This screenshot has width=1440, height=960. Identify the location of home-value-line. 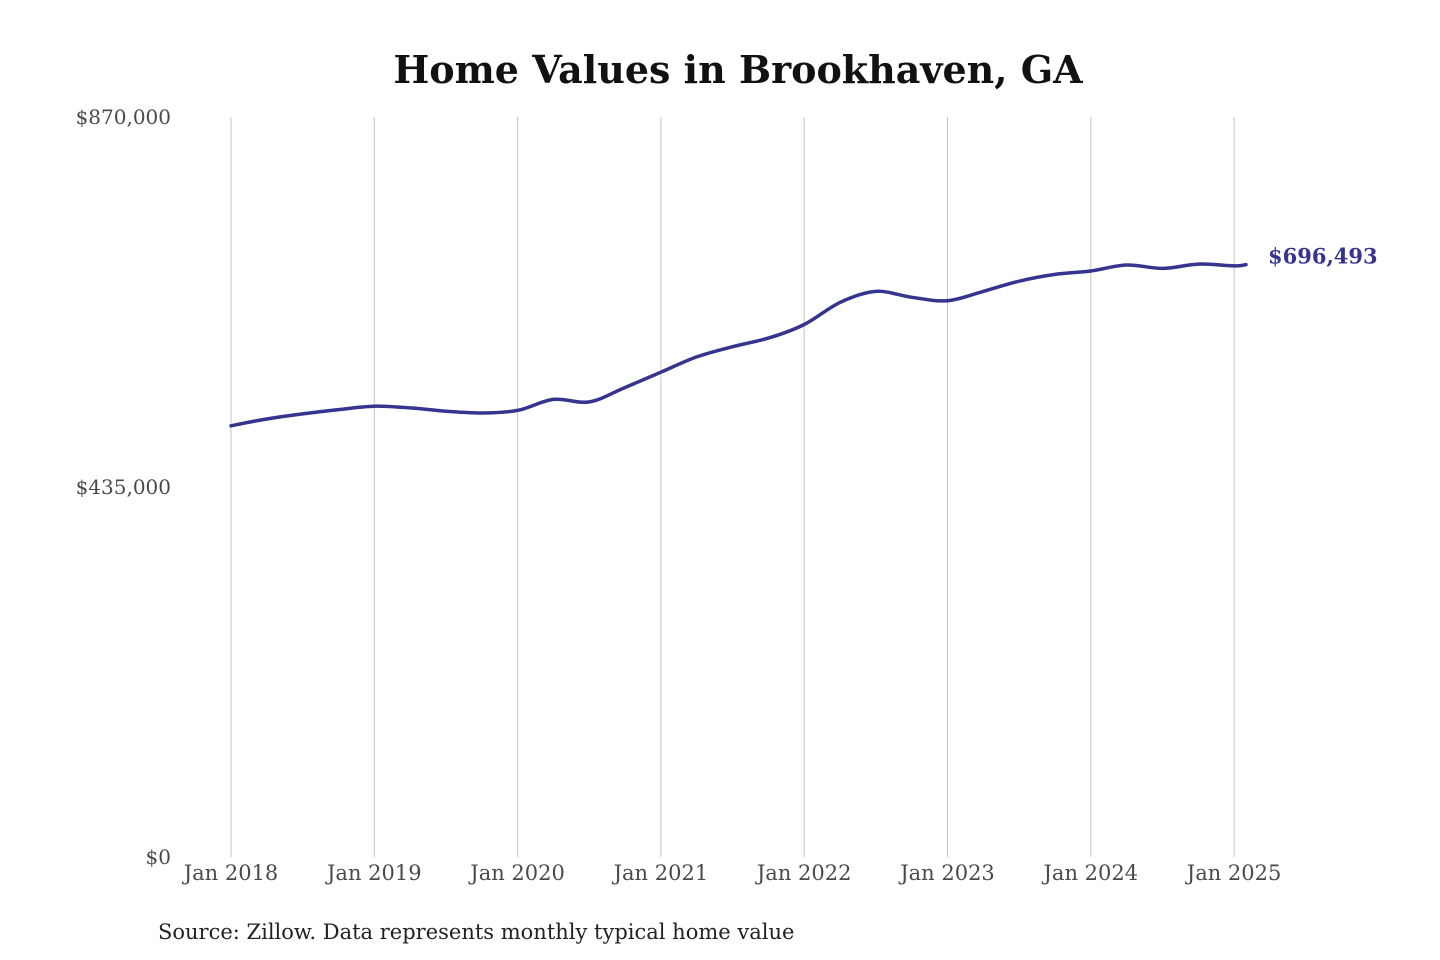
(738, 345).